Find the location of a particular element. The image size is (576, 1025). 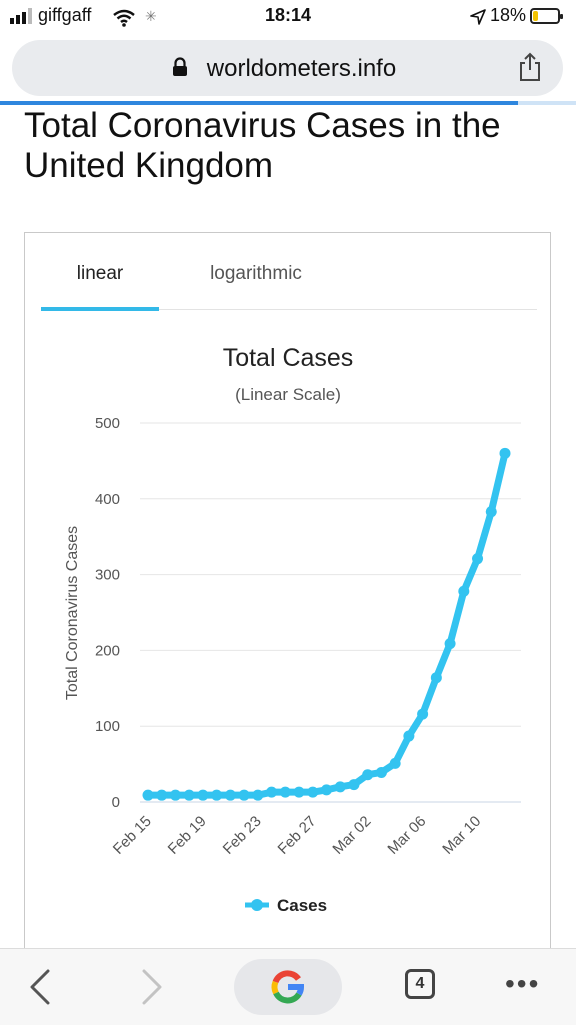

x-tick-label: Mar 10 is located at coordinates (461, 835).